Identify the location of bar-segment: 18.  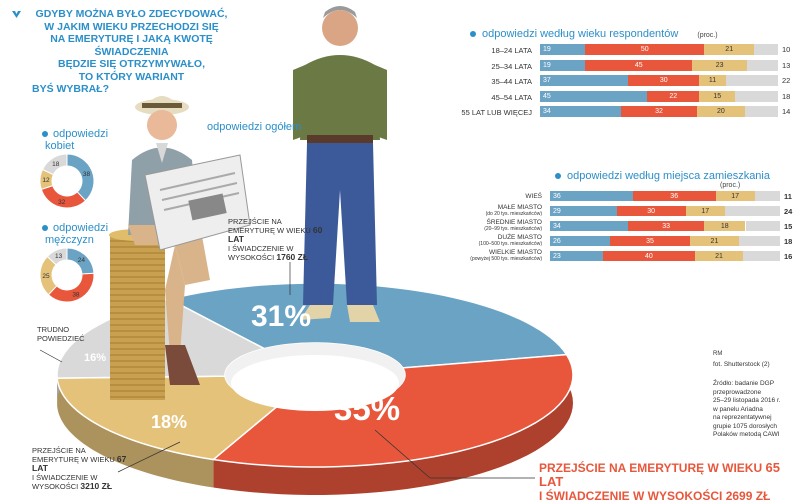
(725, 226).